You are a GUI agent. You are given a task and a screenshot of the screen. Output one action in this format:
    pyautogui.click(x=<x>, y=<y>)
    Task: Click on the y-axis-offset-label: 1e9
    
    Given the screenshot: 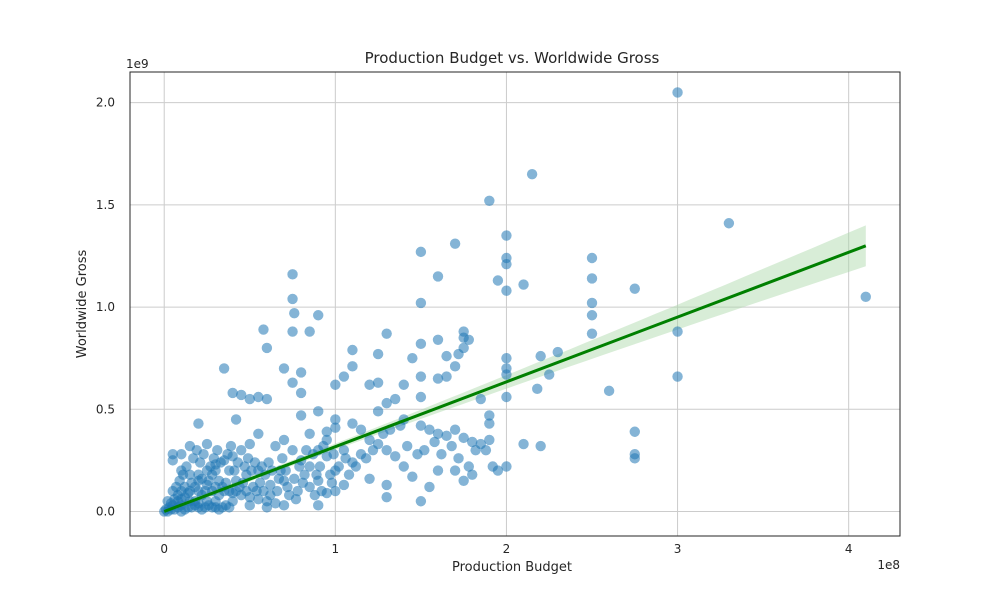 What is the action you would take?
    pyautogui.click(x=137, y=64)
    